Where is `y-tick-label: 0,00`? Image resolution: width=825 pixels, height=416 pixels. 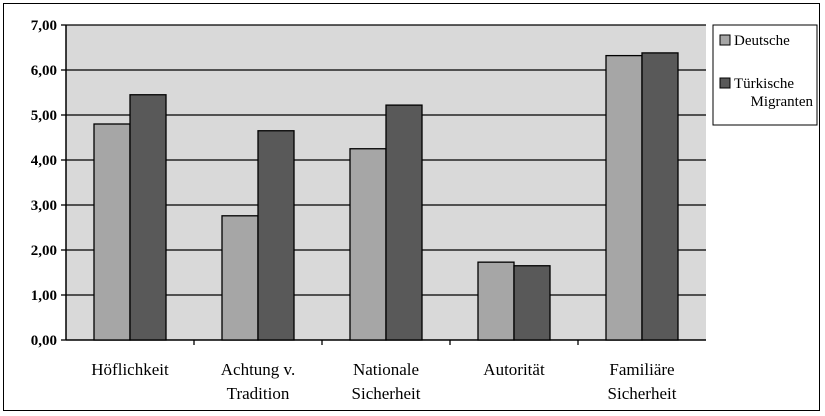
y-tick-label: 0,00 is located at coordinates (44, 341).